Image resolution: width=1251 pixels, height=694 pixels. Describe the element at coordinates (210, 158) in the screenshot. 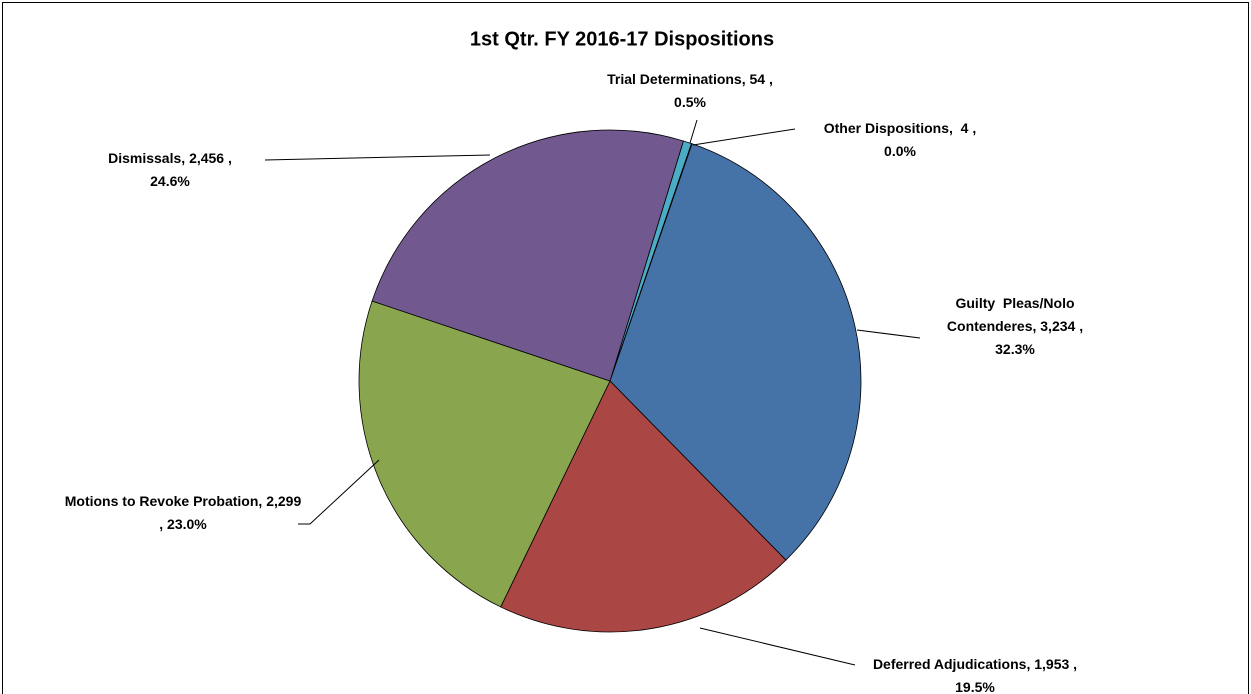

I see `label-value: 2,456 ,` at that location.